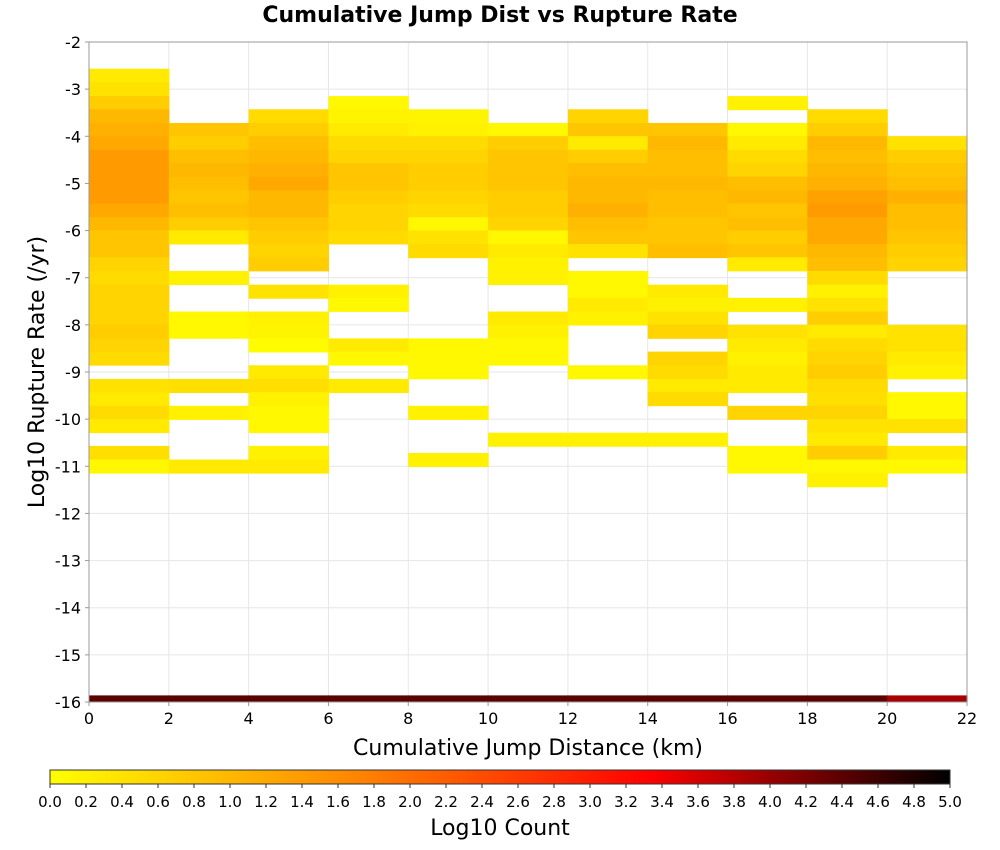 This screenshot has width=1000, height=850. Describe the element at coordinates (482, 802) in the screenshot. I see `colorbar-tick-label: 2.4` at that location.